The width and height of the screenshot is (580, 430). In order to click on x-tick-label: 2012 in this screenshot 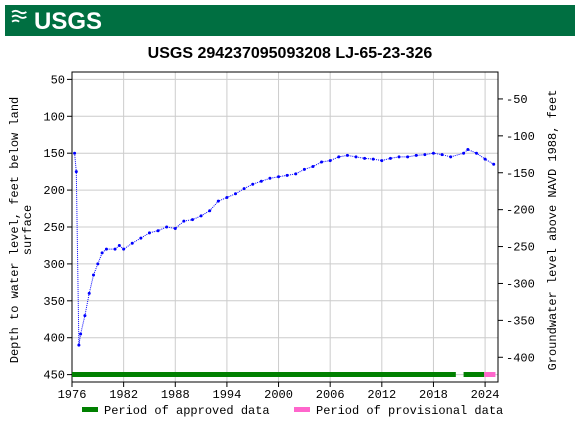, I will do `click(381, 395)`.